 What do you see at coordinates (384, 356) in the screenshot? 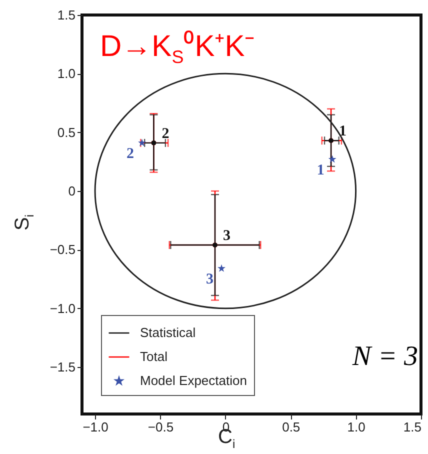
I see `annotation: N = 3` at bounding box center [384, 356].